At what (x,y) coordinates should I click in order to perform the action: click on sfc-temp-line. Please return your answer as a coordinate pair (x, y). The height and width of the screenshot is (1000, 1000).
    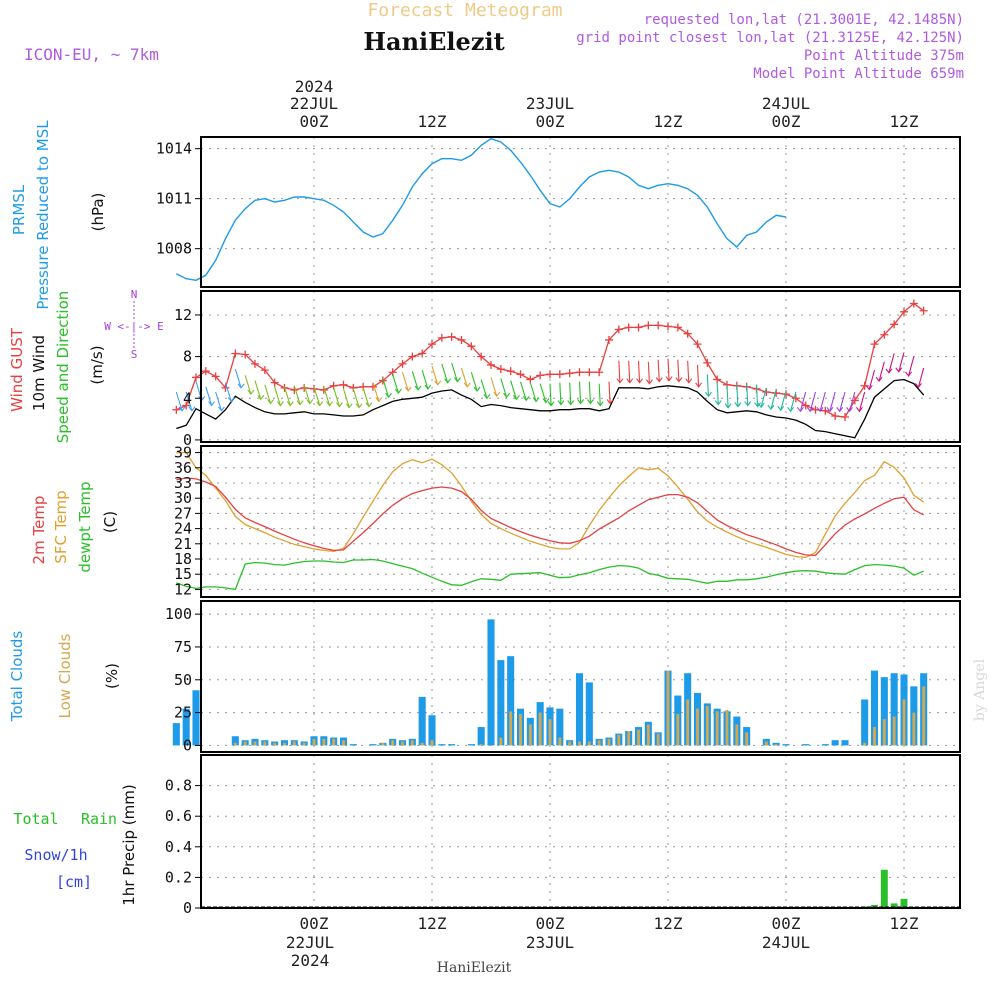
    Looking at the image, I should click on (550, 505).